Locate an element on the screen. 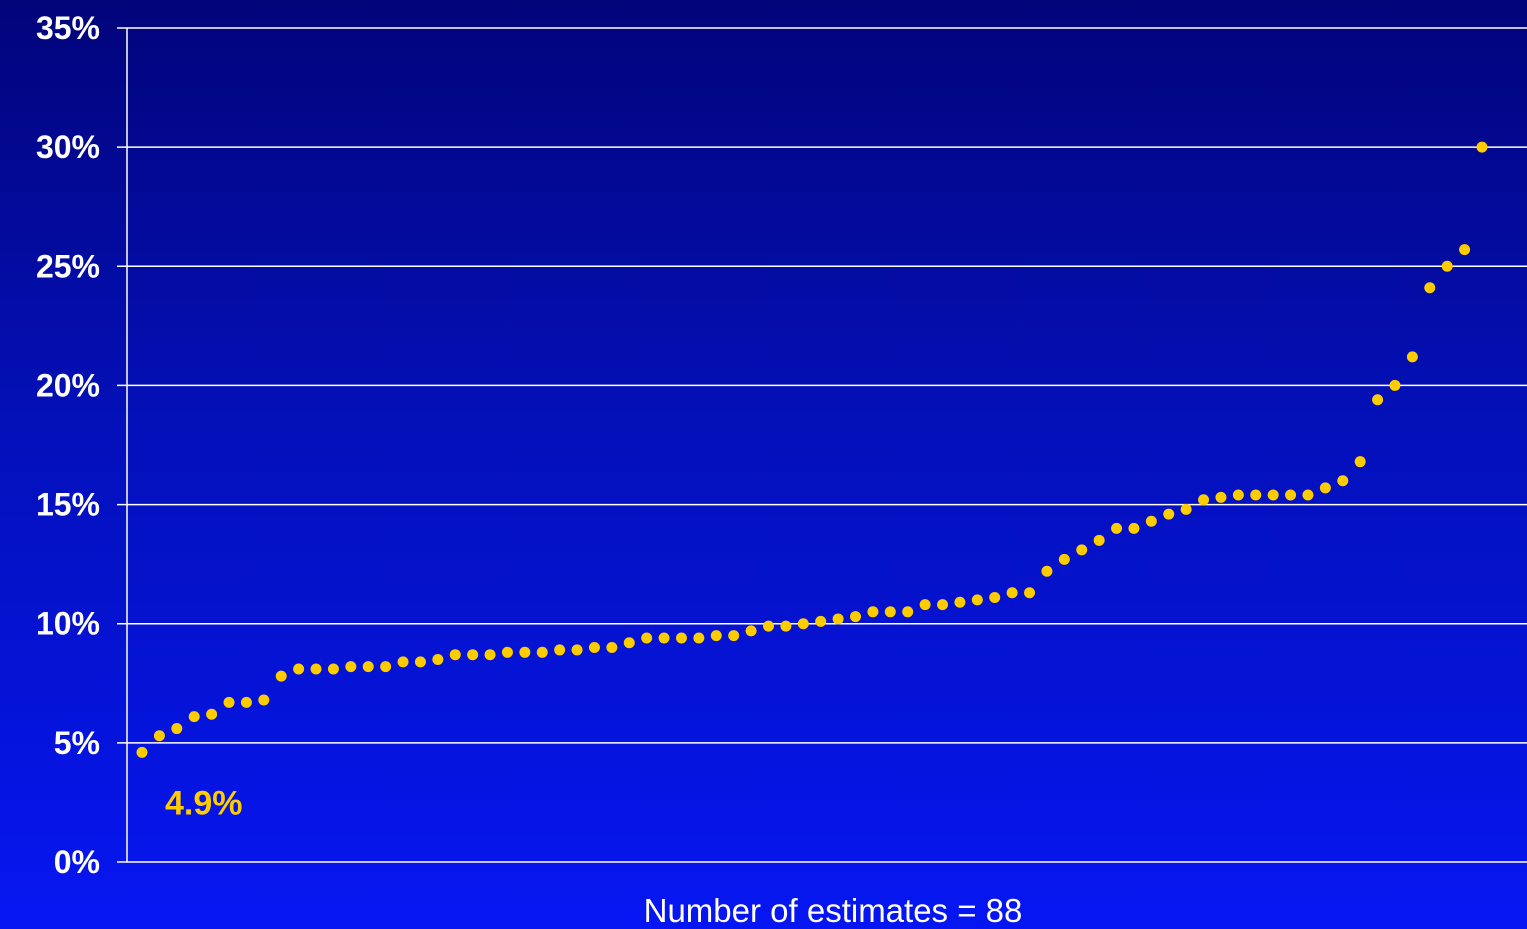  annotations: 4.9%30% is located at coordinates (204, 803).